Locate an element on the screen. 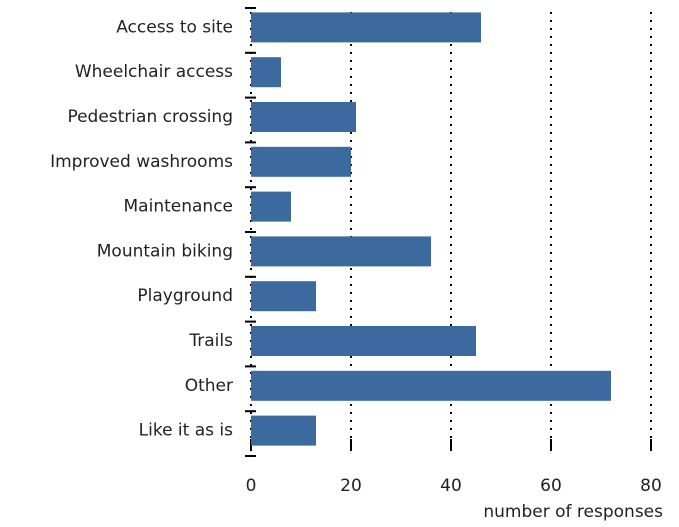 The height and width of the screenshot is (527, 679). y-tick-label: Access to site is located at coordinates (174, 27).